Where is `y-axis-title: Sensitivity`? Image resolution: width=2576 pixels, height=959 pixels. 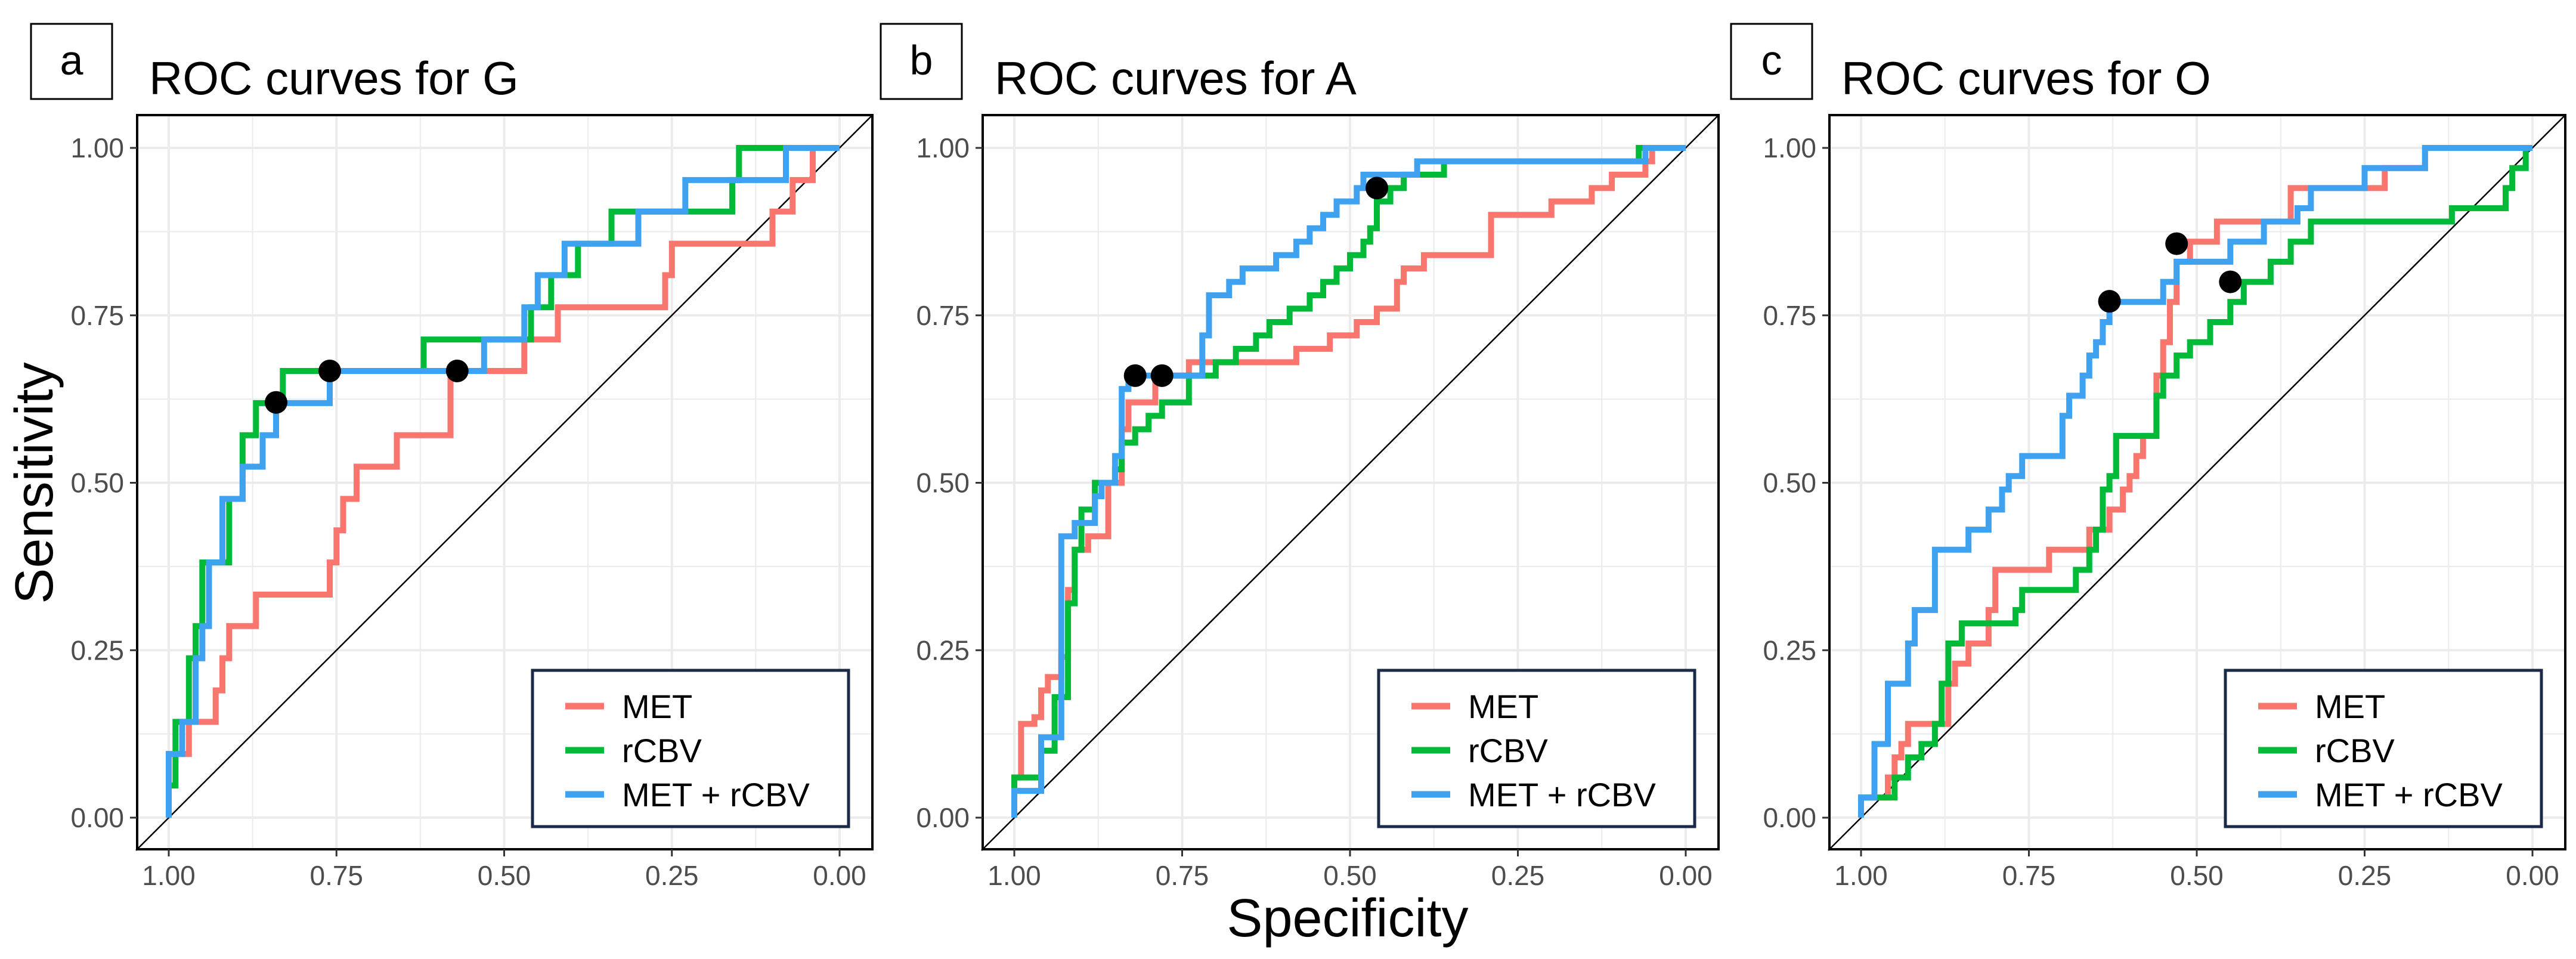
y-axis-title: Sensitivity is located at coordinates (35, 483).